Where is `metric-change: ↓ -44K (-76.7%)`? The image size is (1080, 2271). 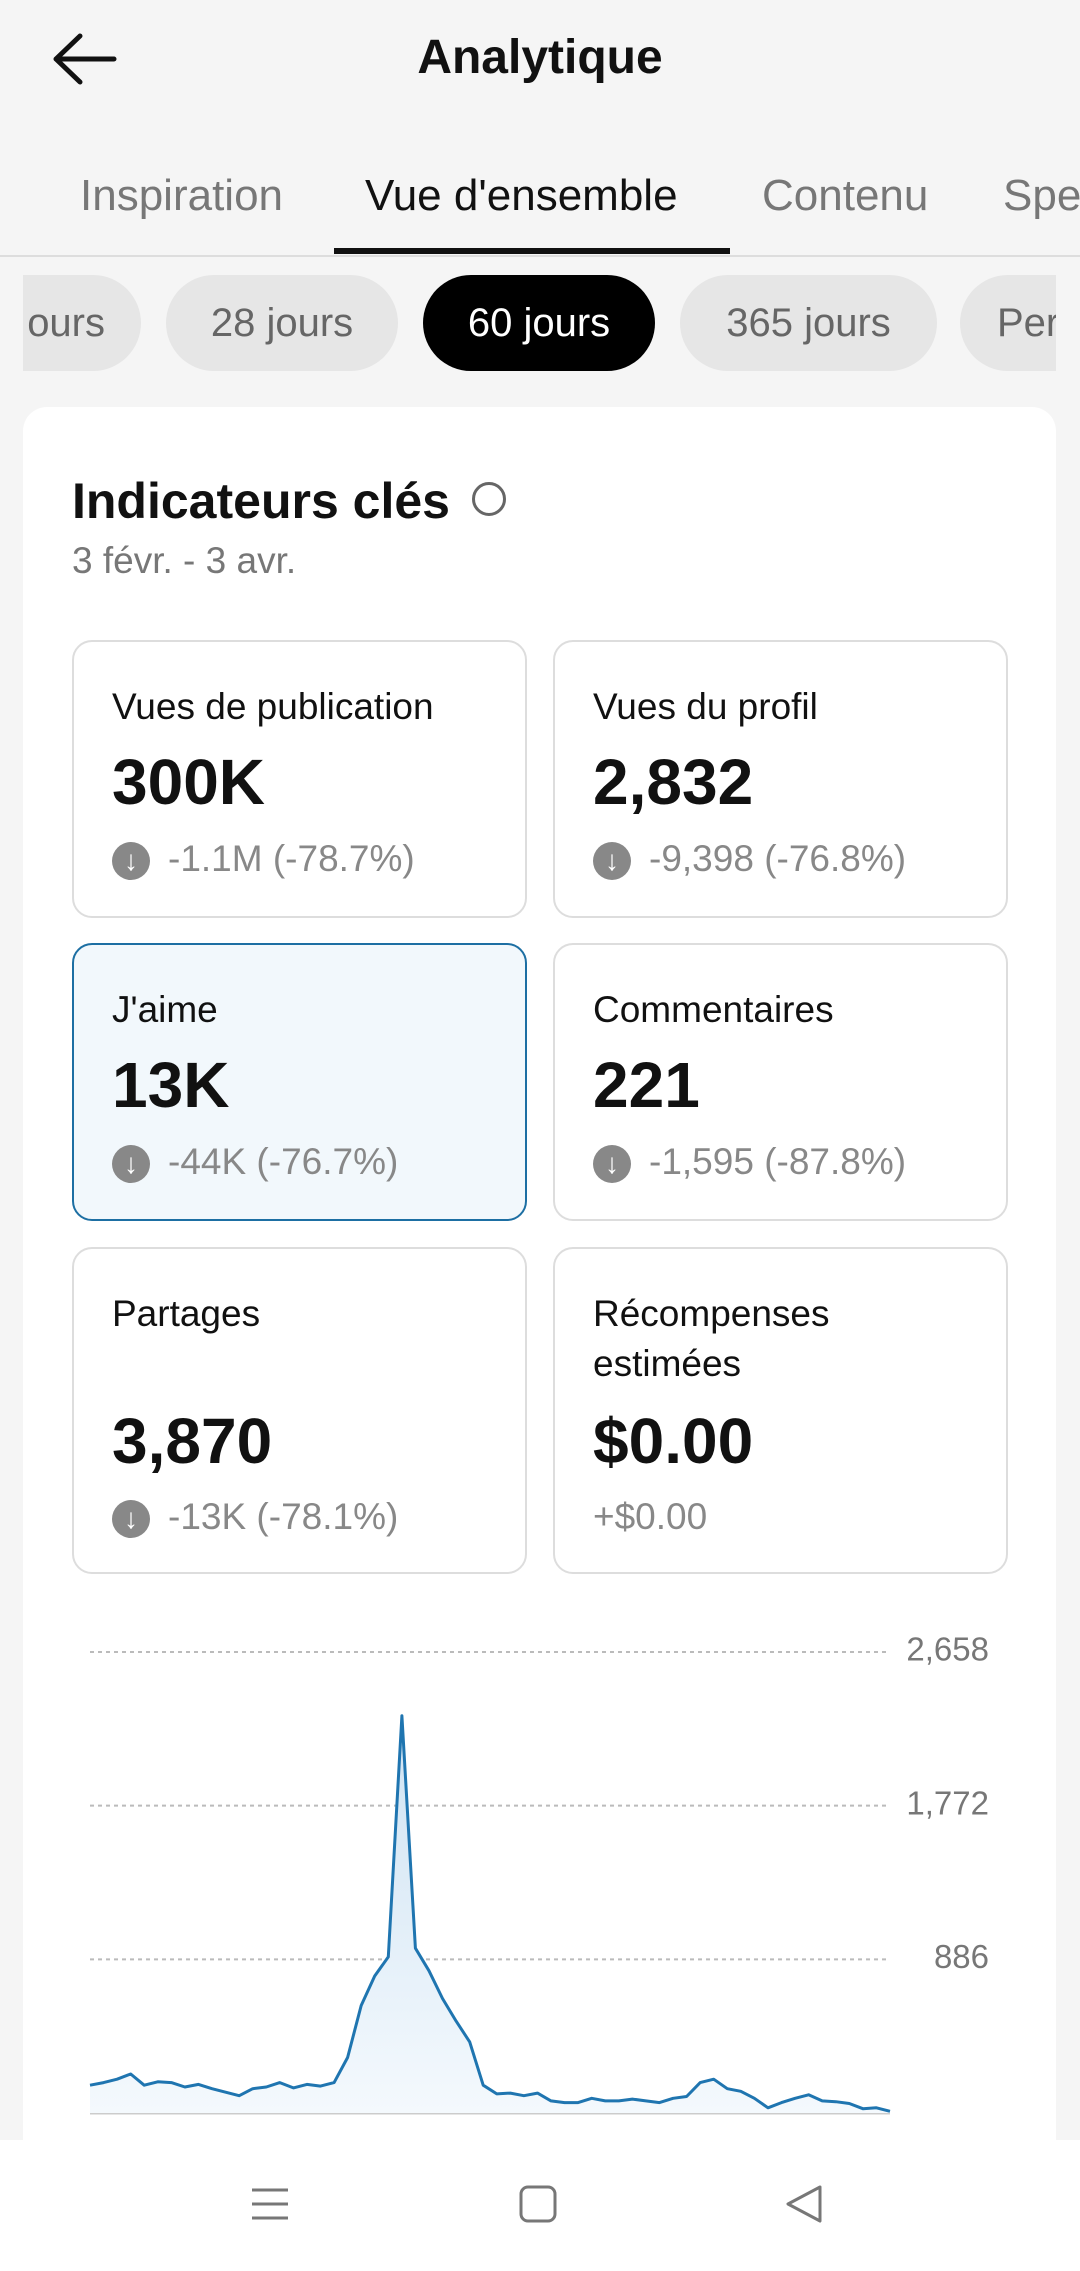 metric-change: ↓ -44K (-76.7%) is located at coordinates (255, 1162).